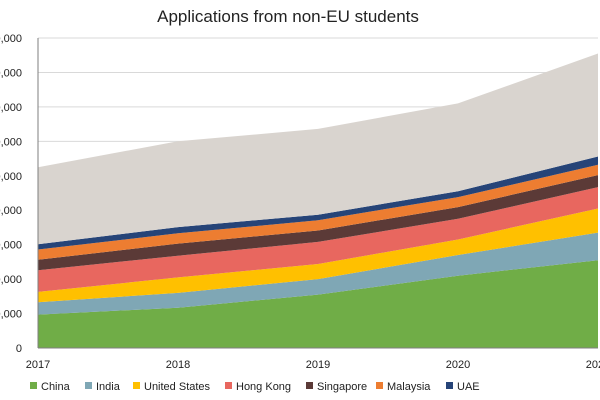 This screenshot has height=400, width=600. Describe the element at coordinates (342, 387) in the screenshot. I see `legend-label: Singapore` at that location.